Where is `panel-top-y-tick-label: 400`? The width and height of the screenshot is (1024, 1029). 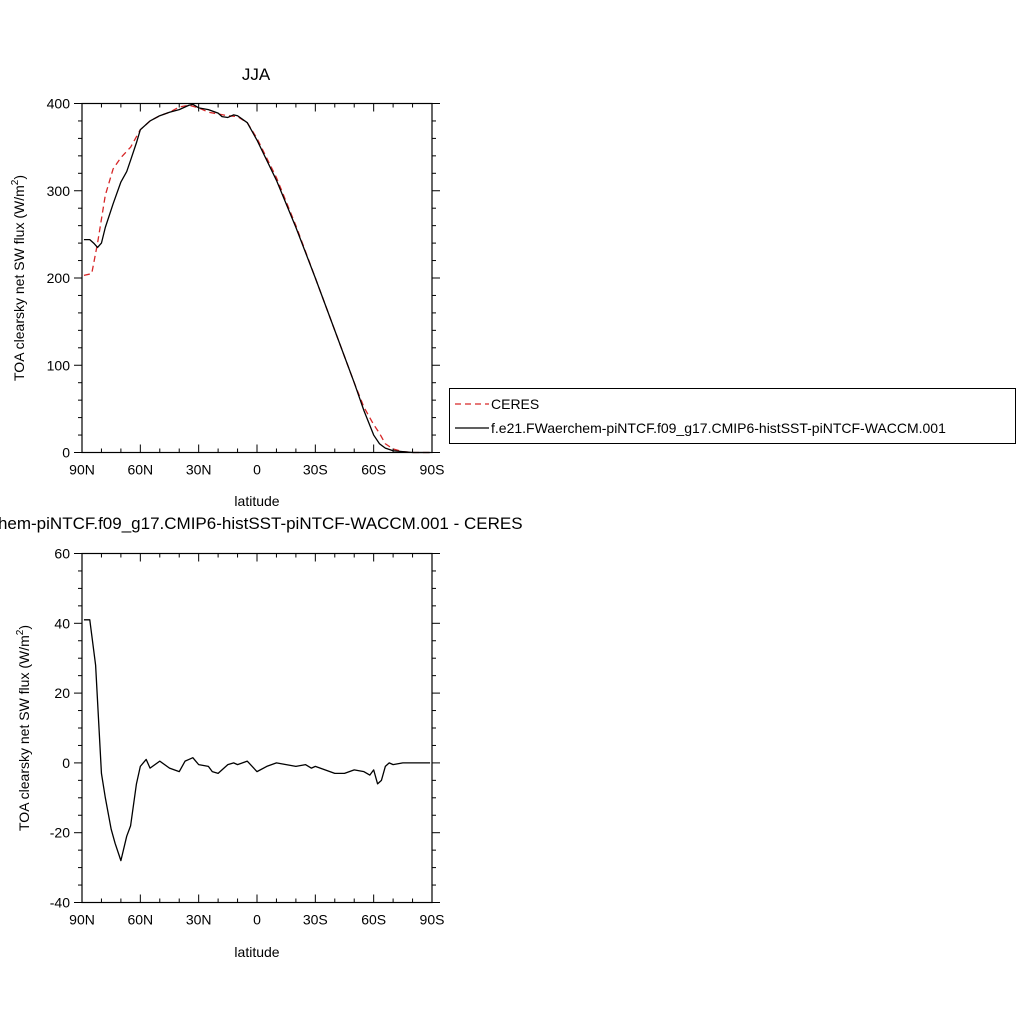
panel-top-y-tick-label: 400 is located at coordinates (59, 104).